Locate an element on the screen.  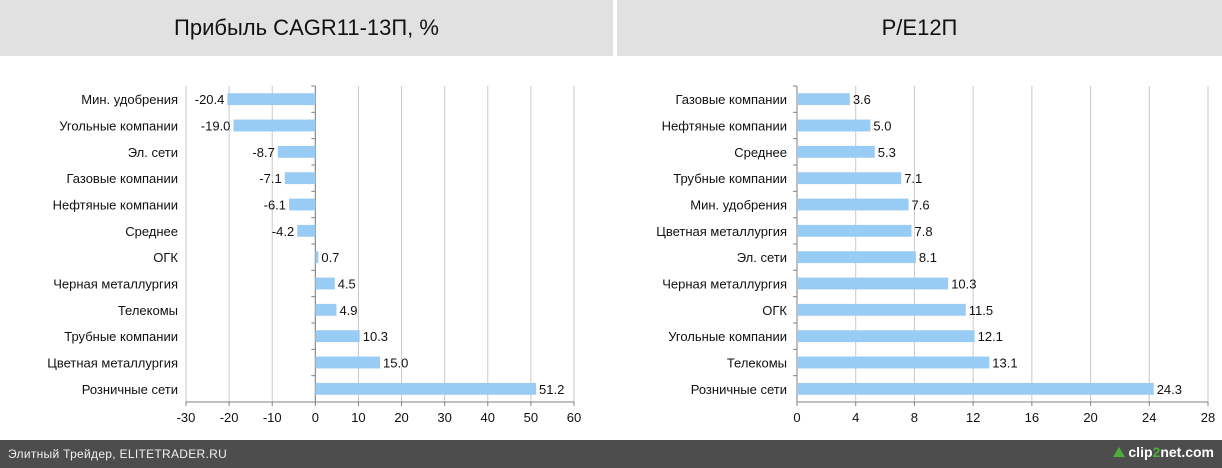
footer-source-text: Элитный Трейдер, ELITETRADER.RU is located at coordinates (118, 454).